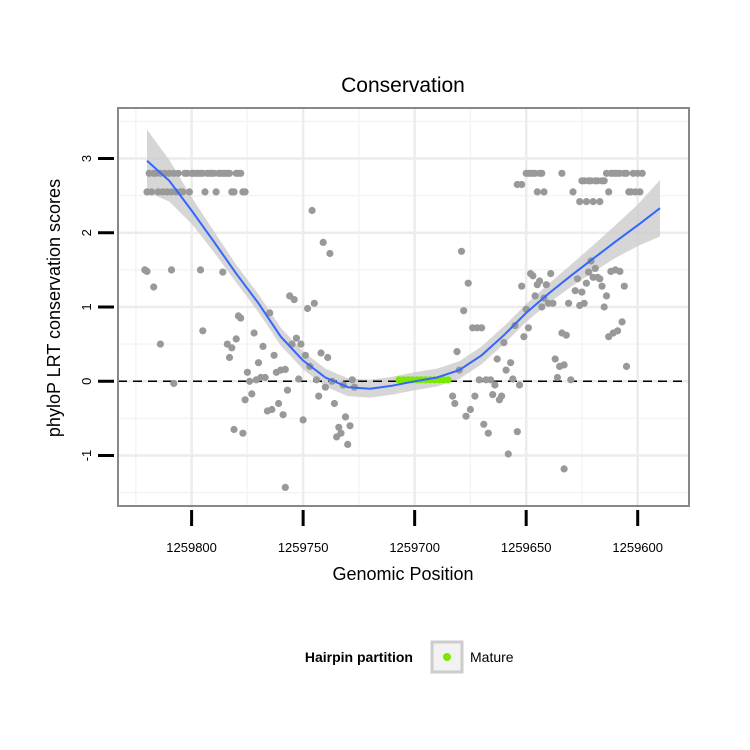  Describe the element at coordinates (447, 657) in the screenshot. I see `legend-key-mature-icon` at that location.